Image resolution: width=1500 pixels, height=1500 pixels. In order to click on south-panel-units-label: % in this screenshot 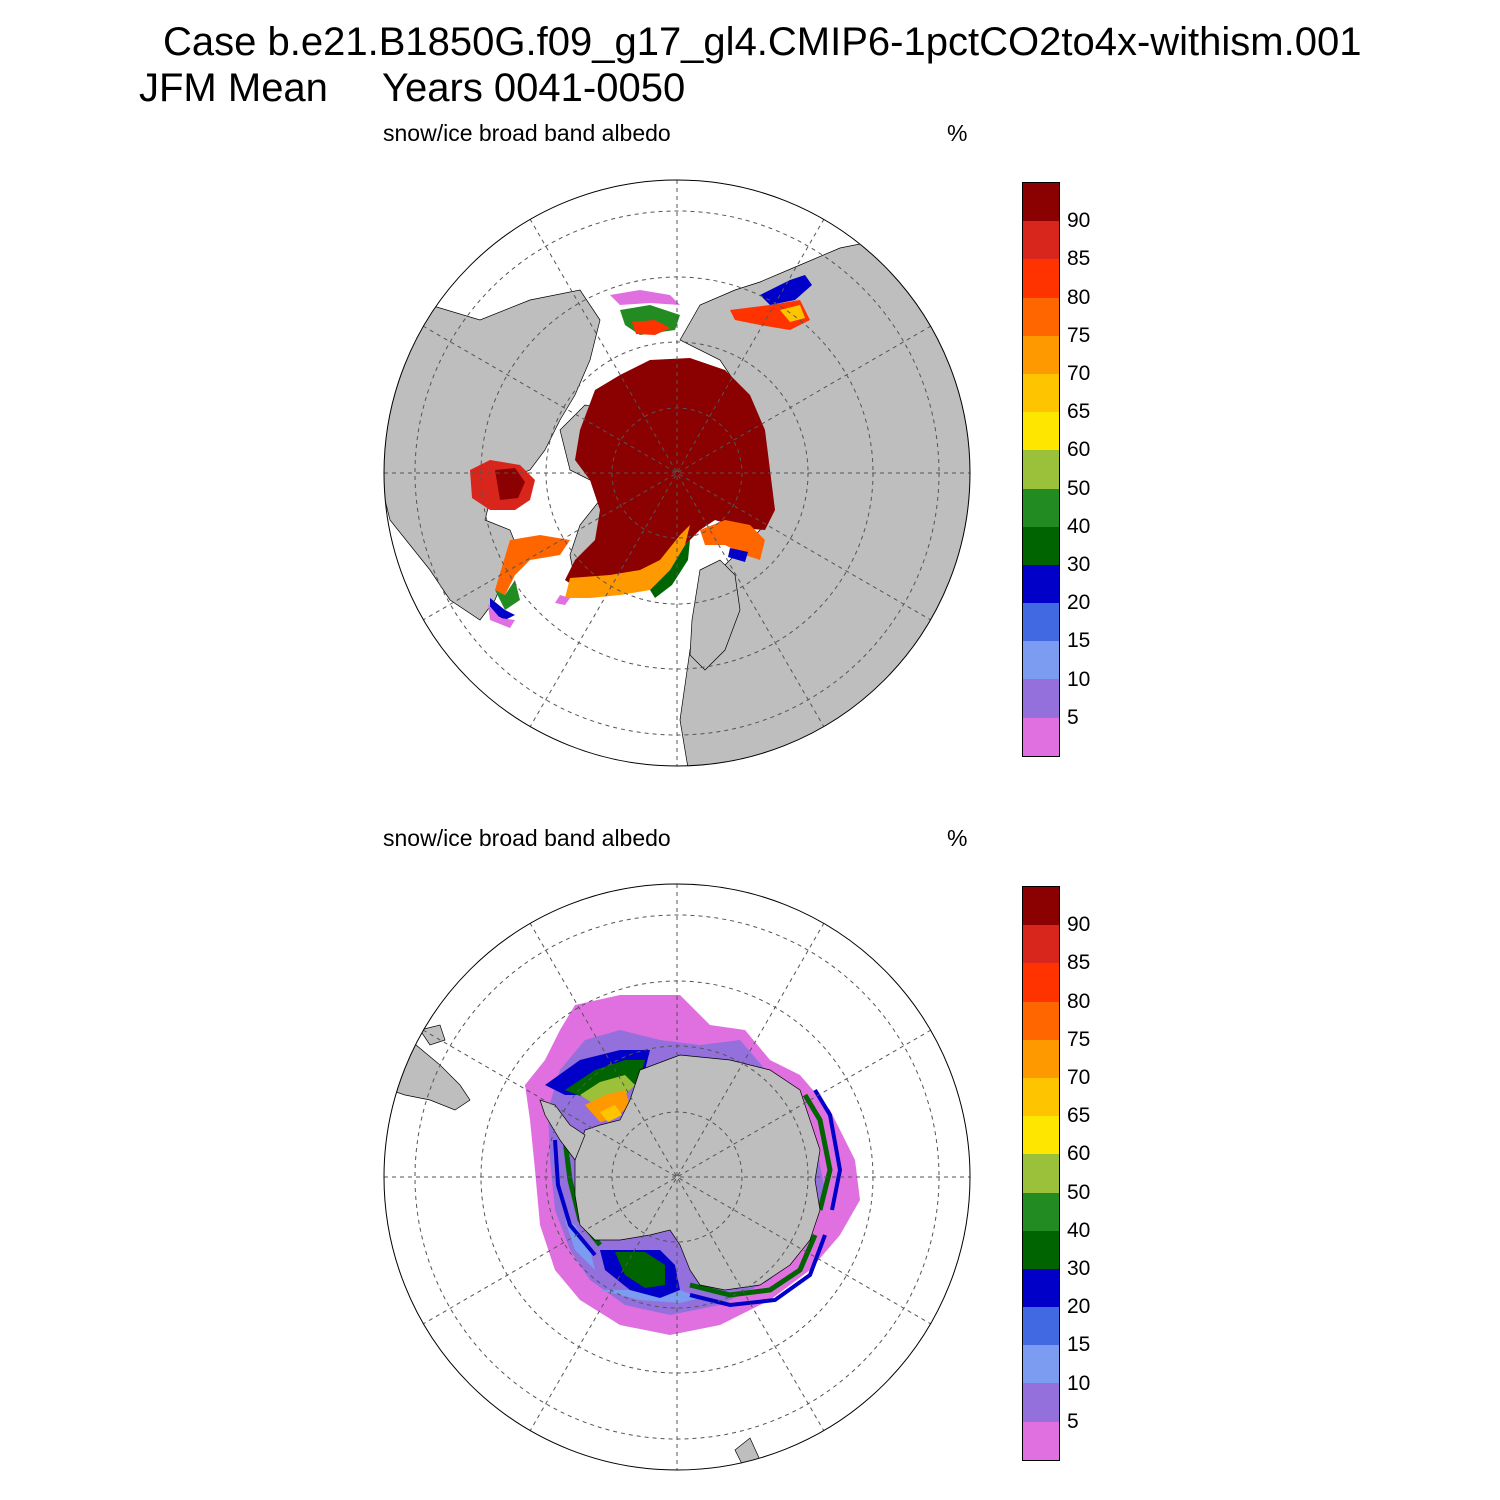, I will do `click(957, 838)`.